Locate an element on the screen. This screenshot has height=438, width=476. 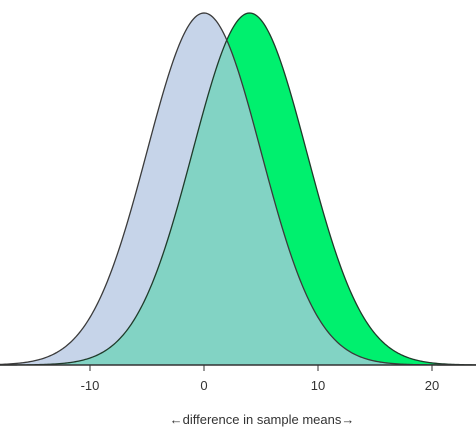
x-axis-label: ←difference in sample means→ is located at coordinates (262, 419).